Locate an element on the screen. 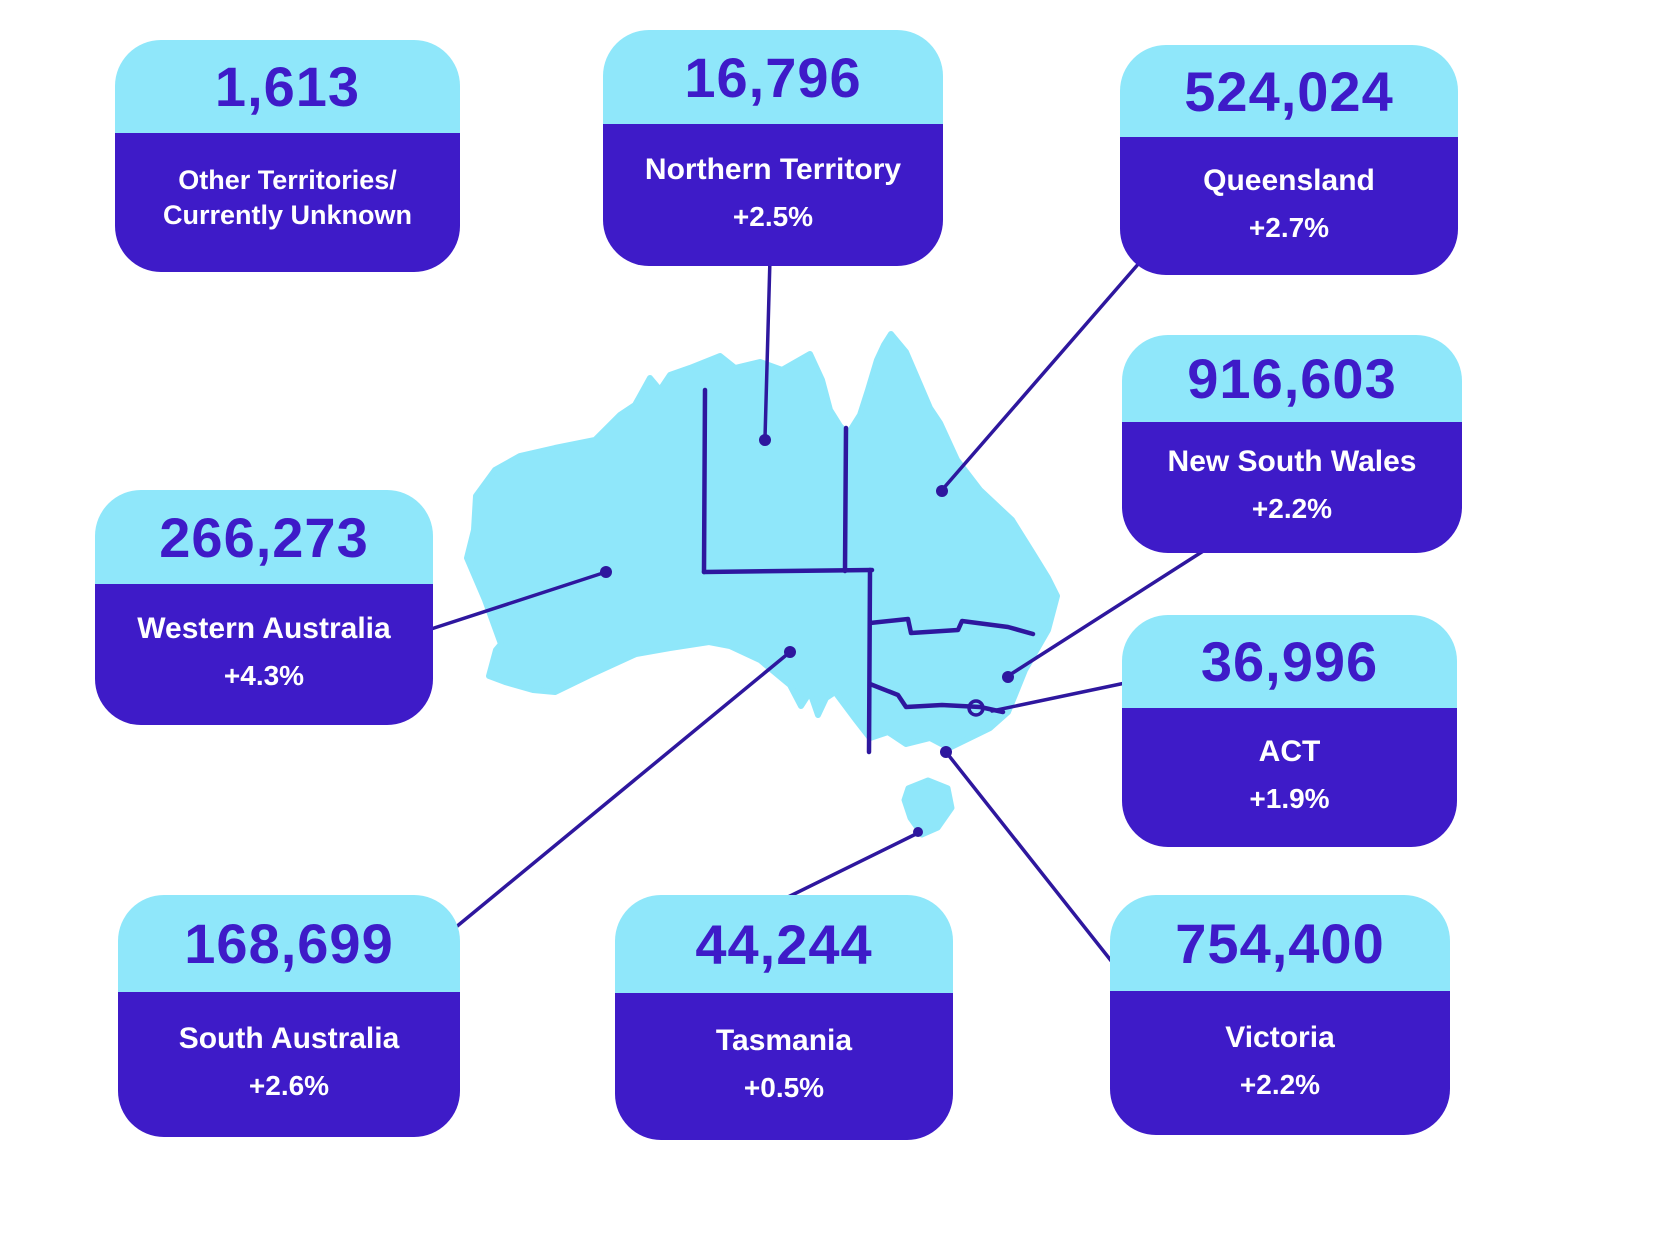  border-wa-nt is located at coordinates (704, 481).